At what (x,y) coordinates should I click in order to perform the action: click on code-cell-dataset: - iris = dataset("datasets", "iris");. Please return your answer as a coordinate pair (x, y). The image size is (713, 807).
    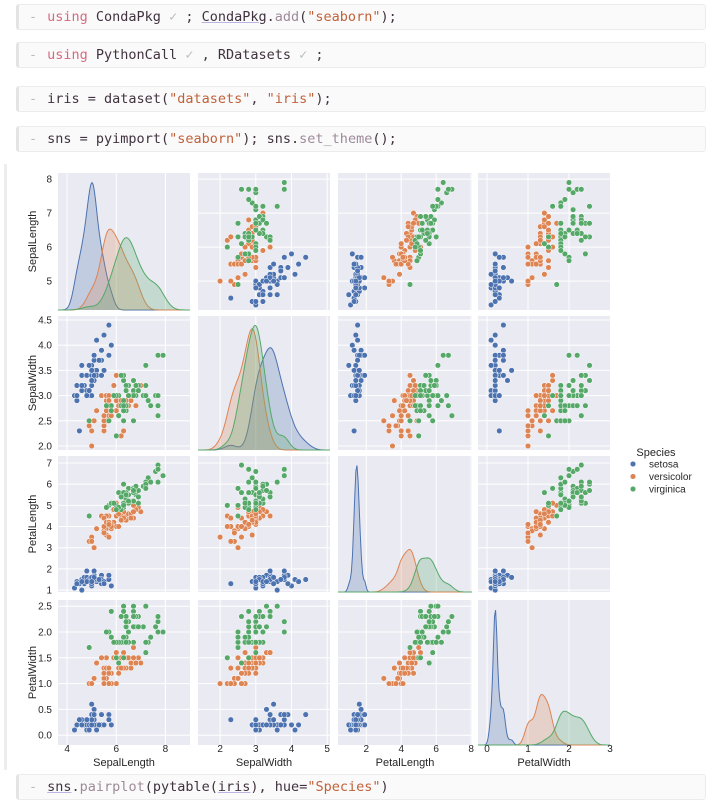
    Looking at the image, I should click on (361, 99).